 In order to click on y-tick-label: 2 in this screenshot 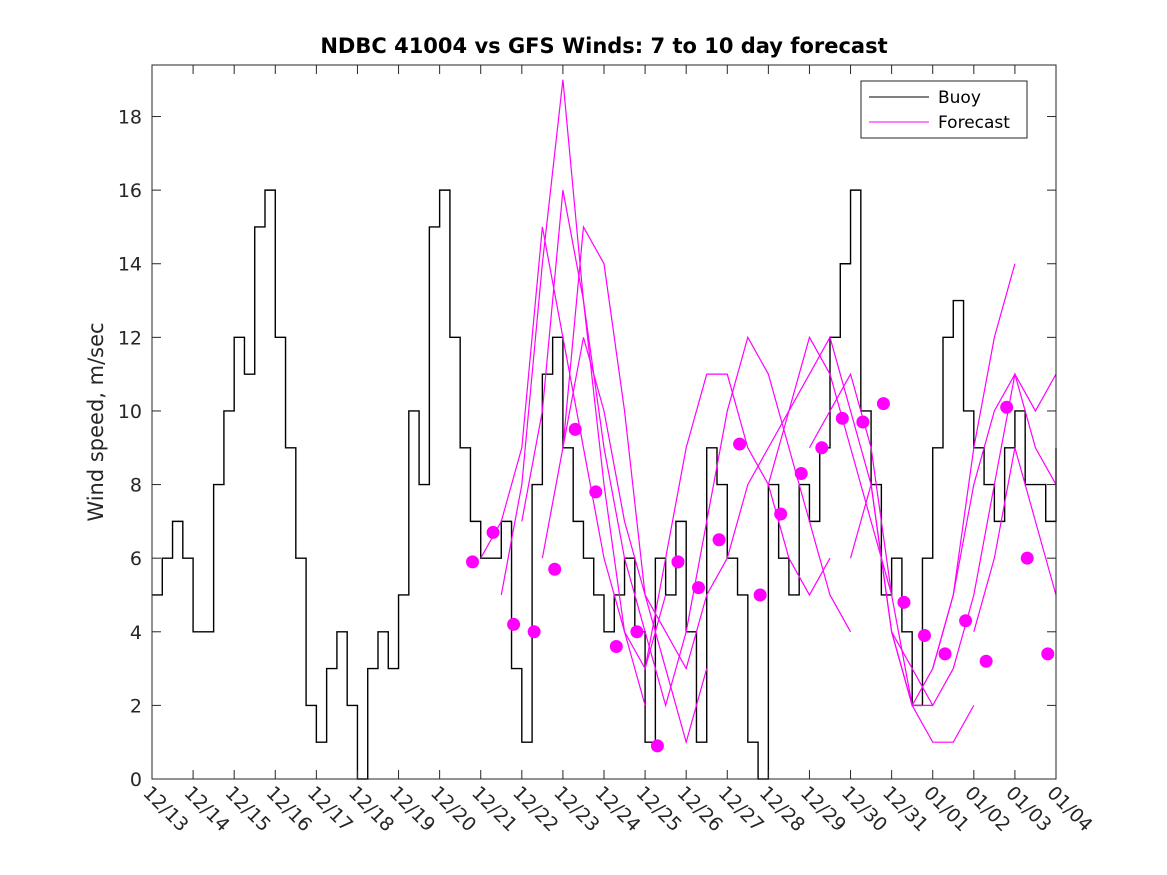, I will do `click(136, 706)`.